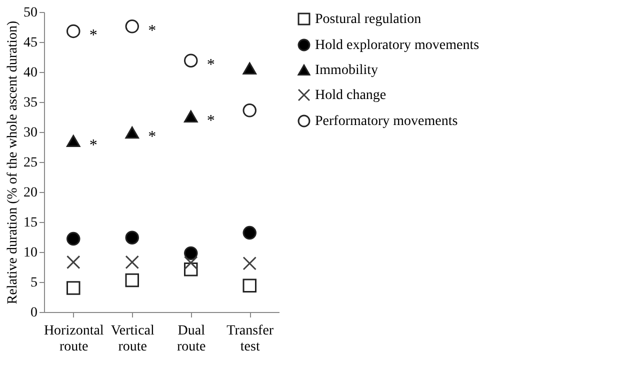 This screenshot has width=624, height=378. Describe the element at coordinates (346, 70) in the screenshot. I see `legend-label: Immobility` at that location.